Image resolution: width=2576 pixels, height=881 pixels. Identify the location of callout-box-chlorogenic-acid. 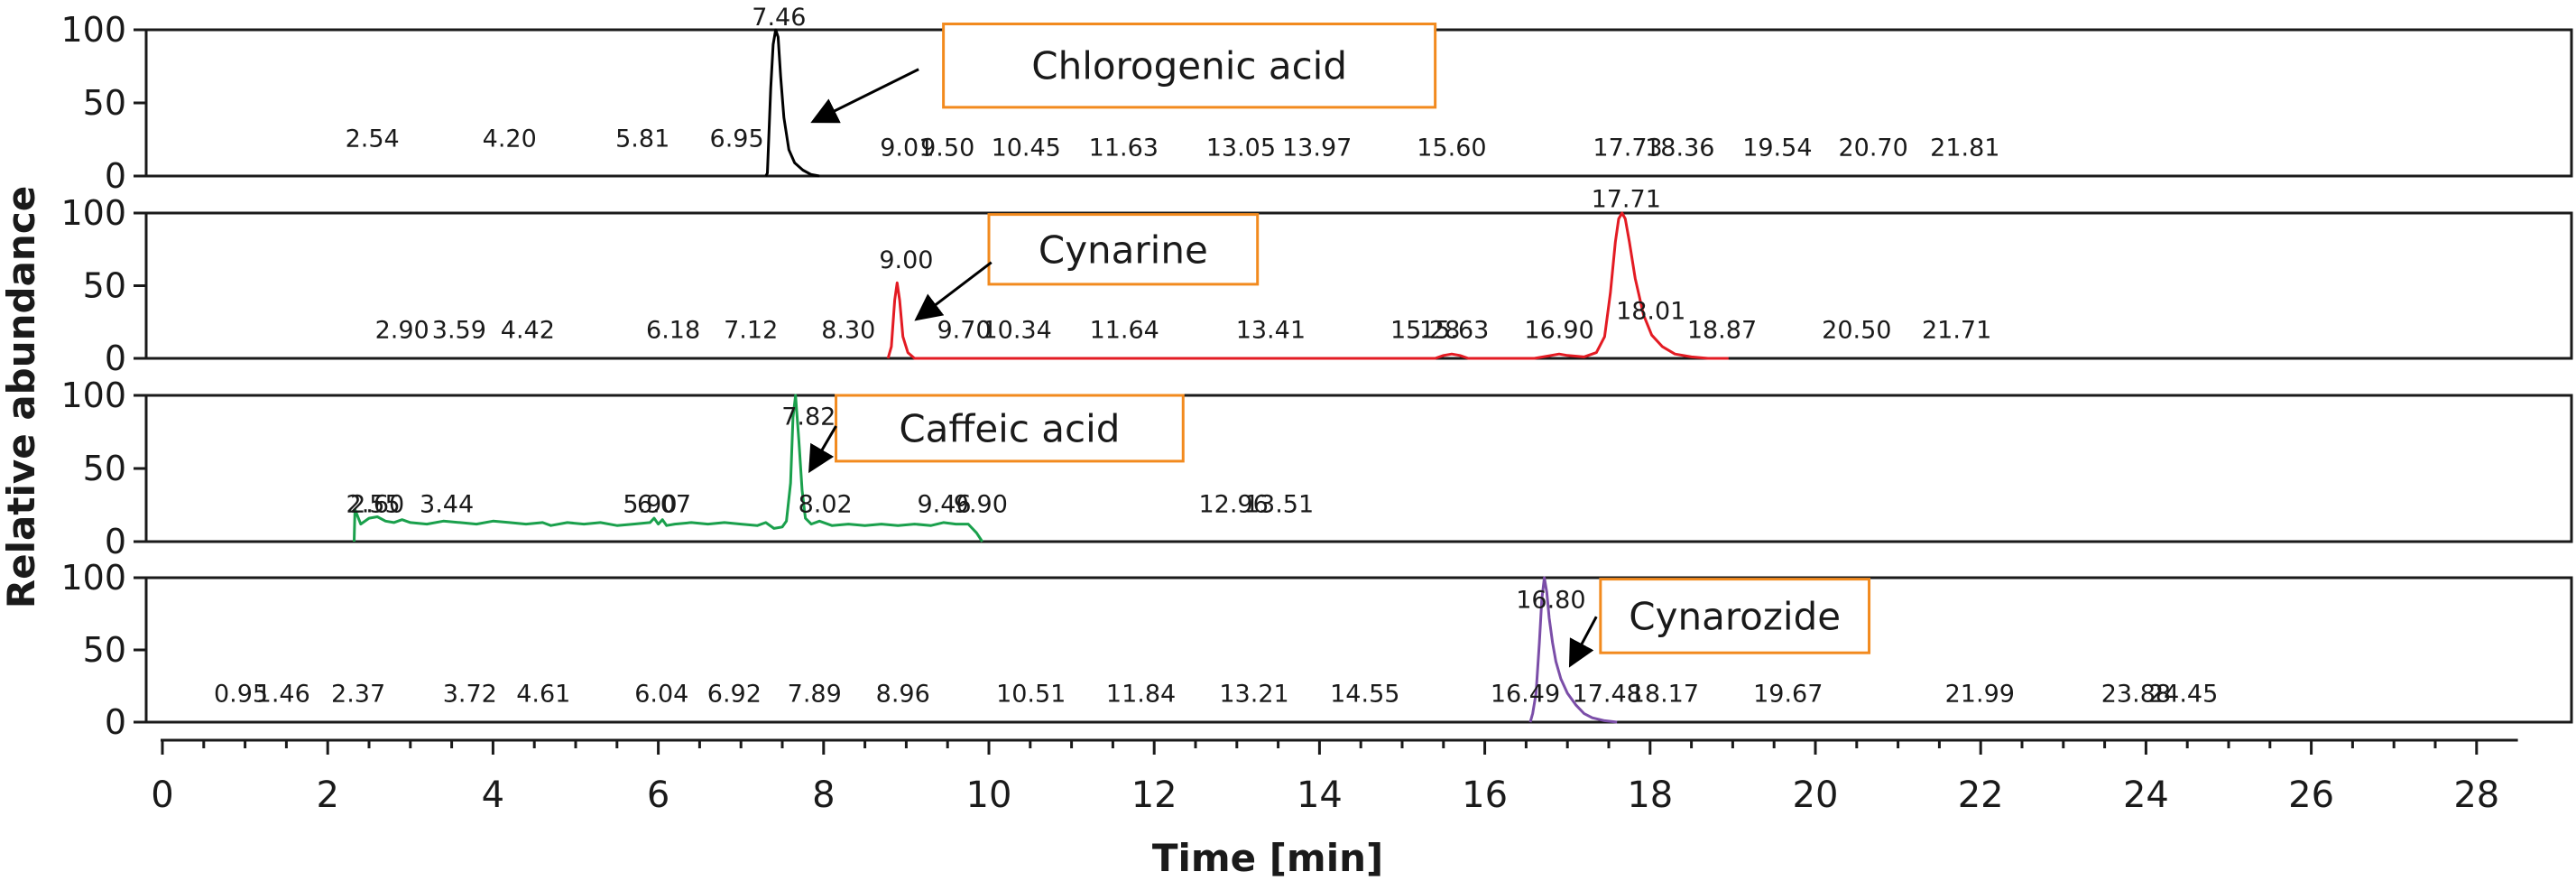
(1189, 66).